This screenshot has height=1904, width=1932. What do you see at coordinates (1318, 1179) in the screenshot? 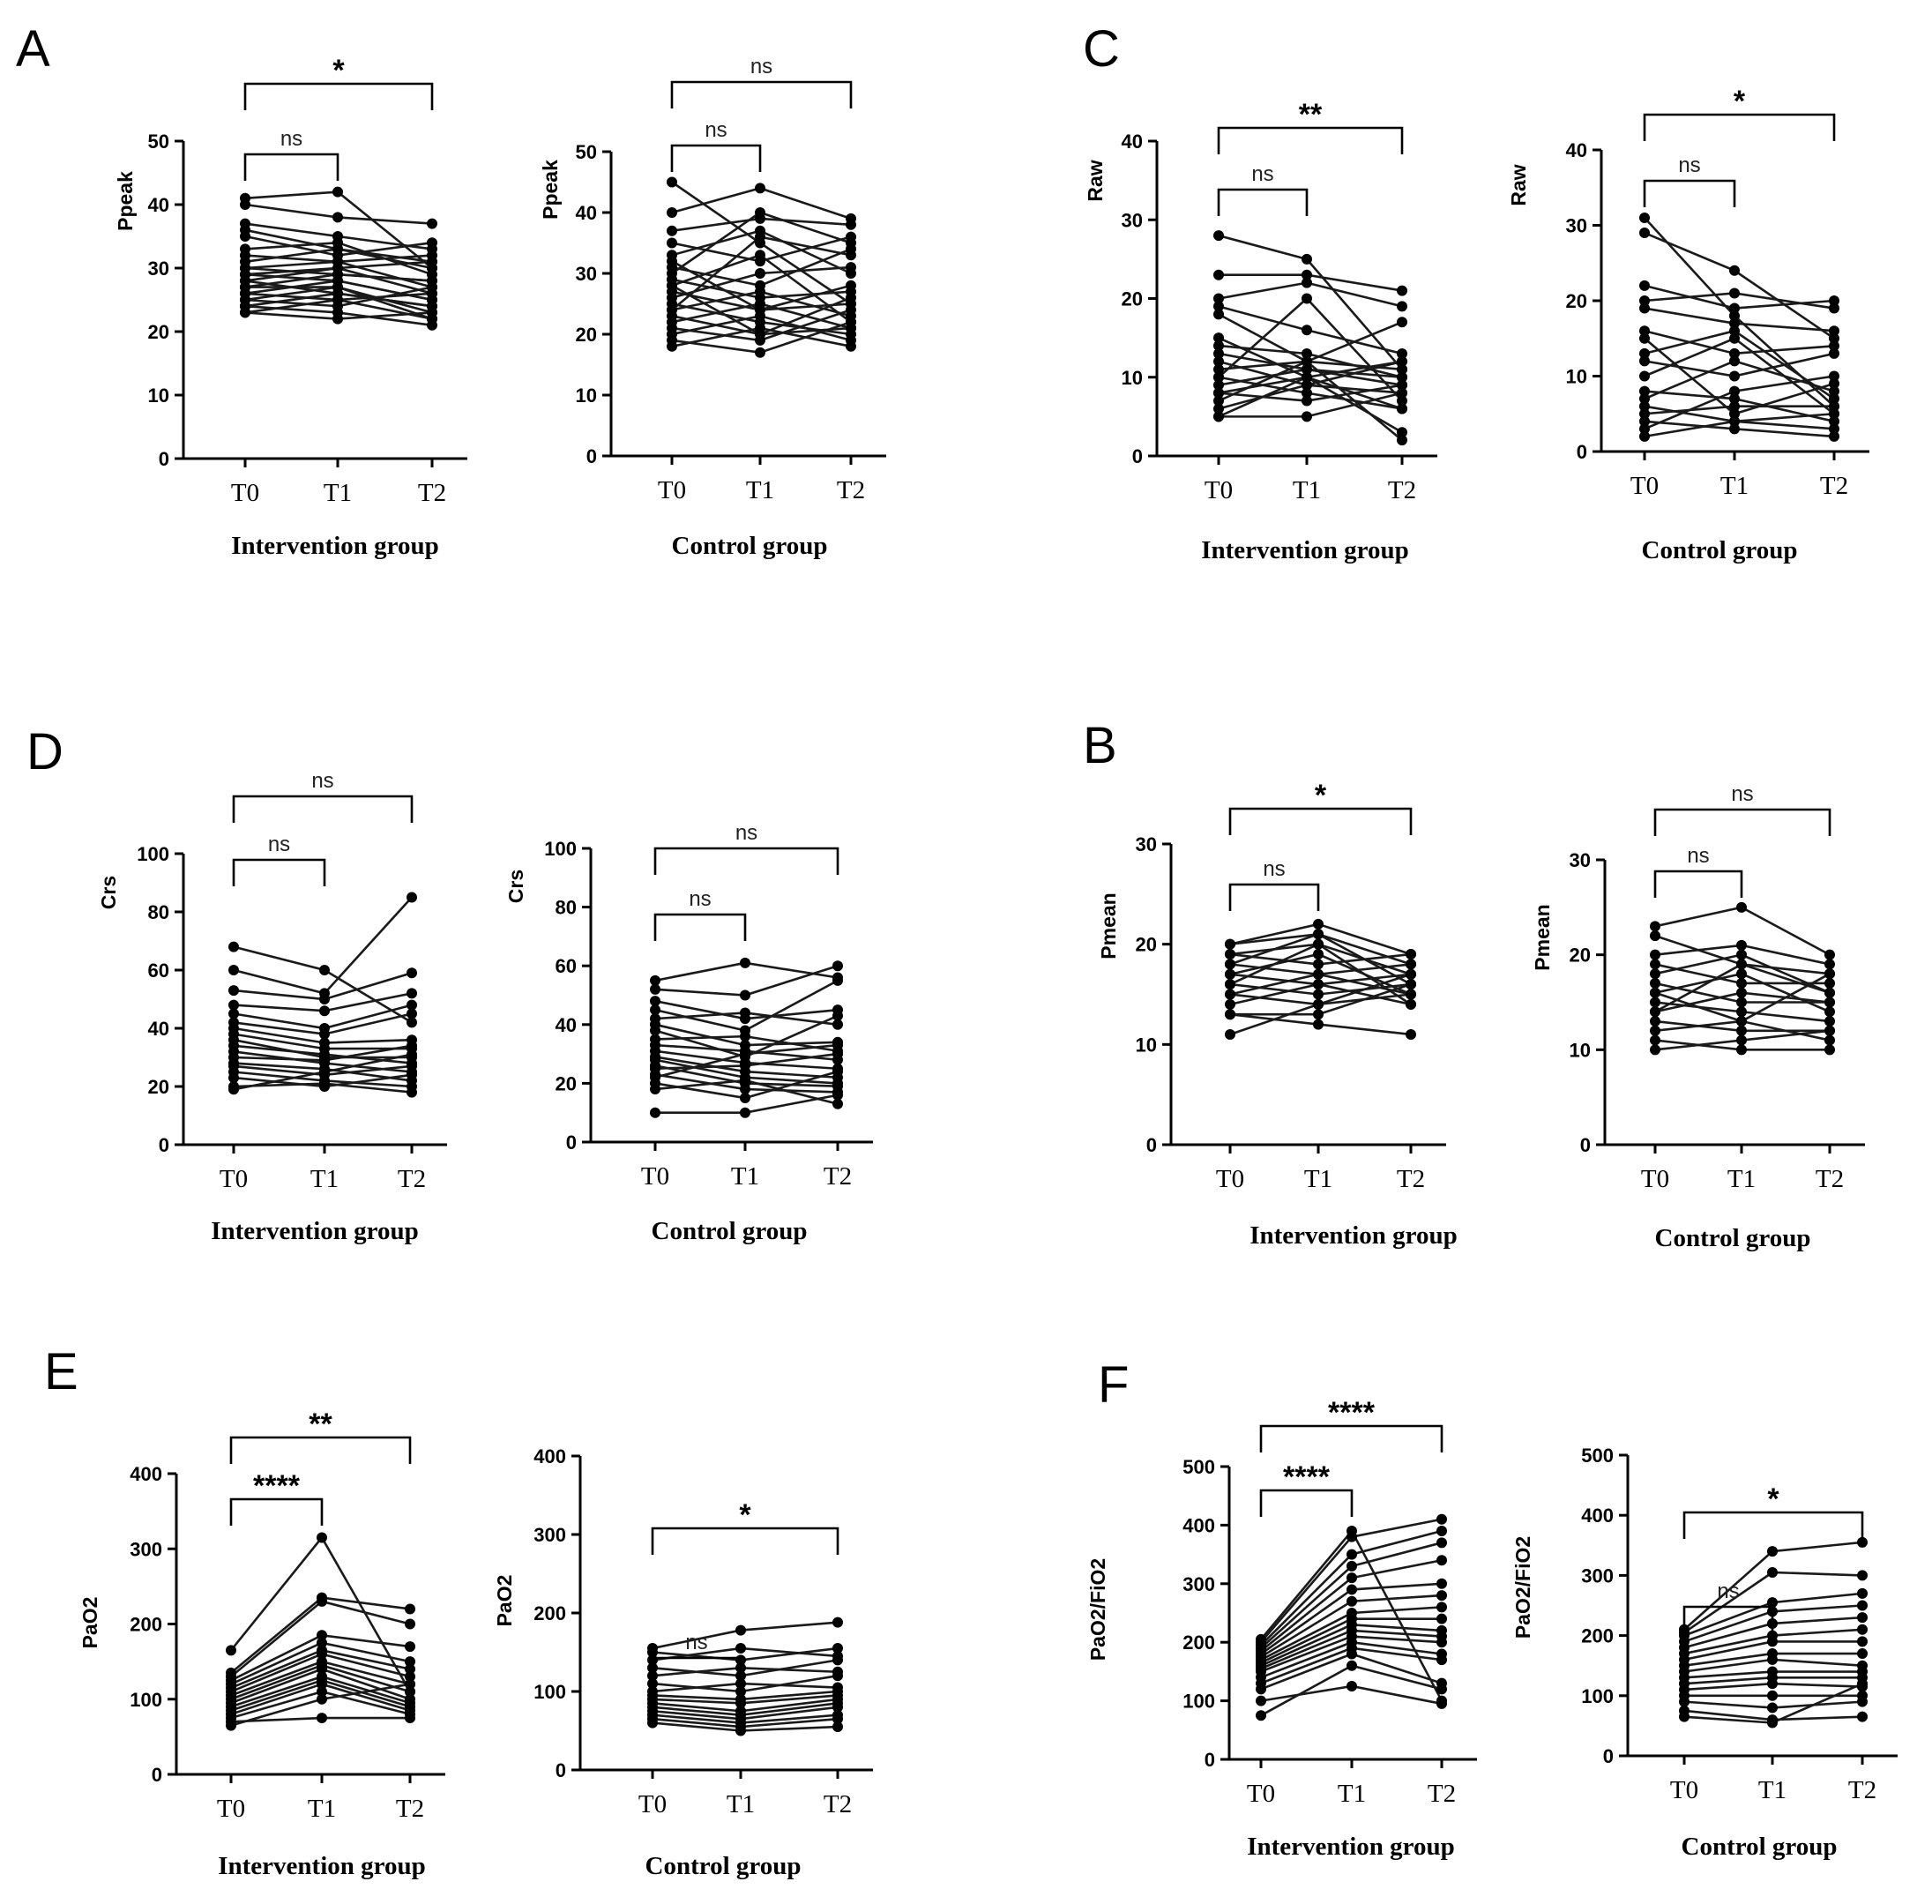
I see `x-tick-label: T1` at bounding box center [1318, 1179].